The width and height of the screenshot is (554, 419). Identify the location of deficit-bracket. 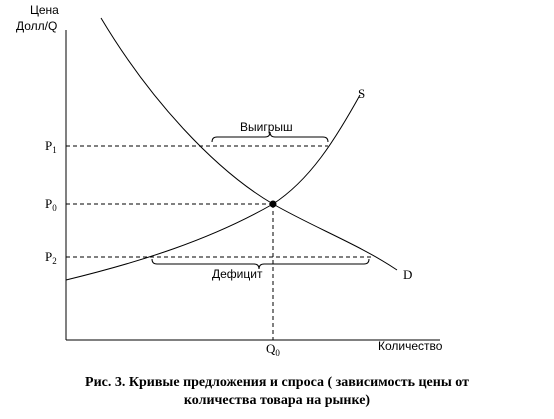
(260, 264).